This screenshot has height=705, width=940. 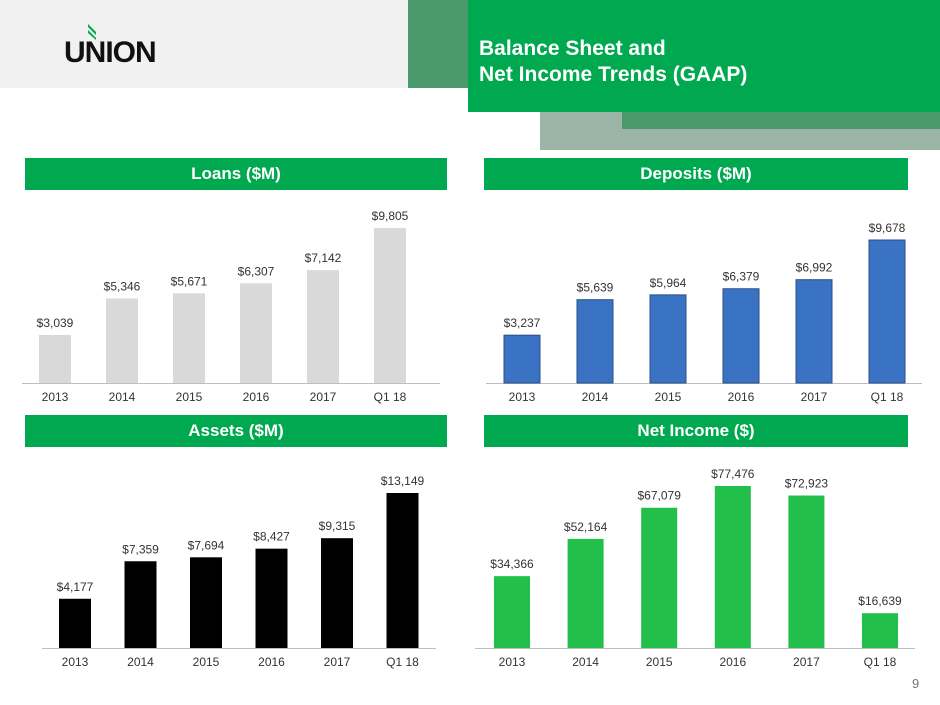 I want to click on assets-data-label: $7,694, so click(x=206, y=545).